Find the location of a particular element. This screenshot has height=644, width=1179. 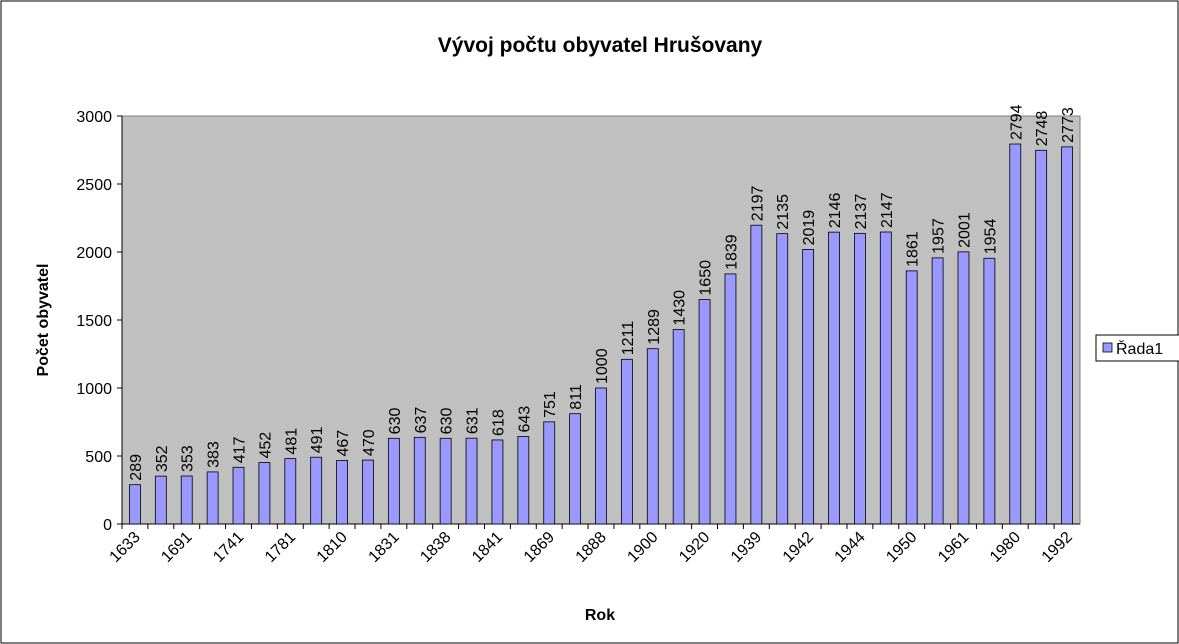

data-label: 467 is located at coordinates (343, 443).